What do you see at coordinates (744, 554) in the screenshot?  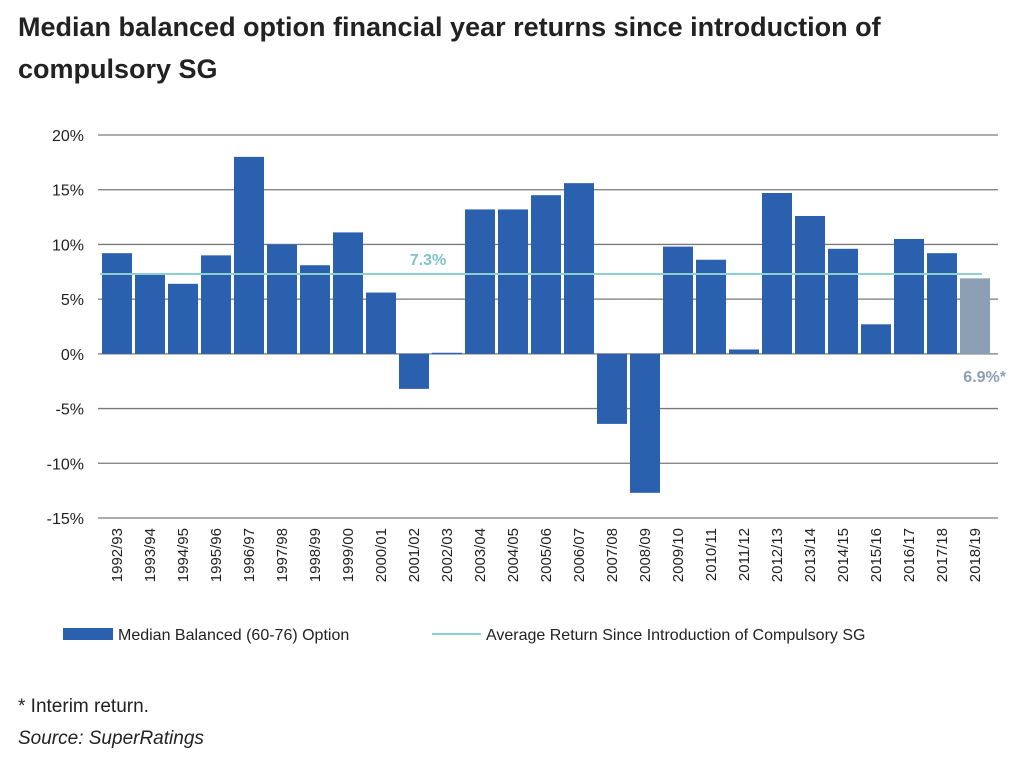 I see `x-tick-label: 2011/12` at bounding box center [744, 554].